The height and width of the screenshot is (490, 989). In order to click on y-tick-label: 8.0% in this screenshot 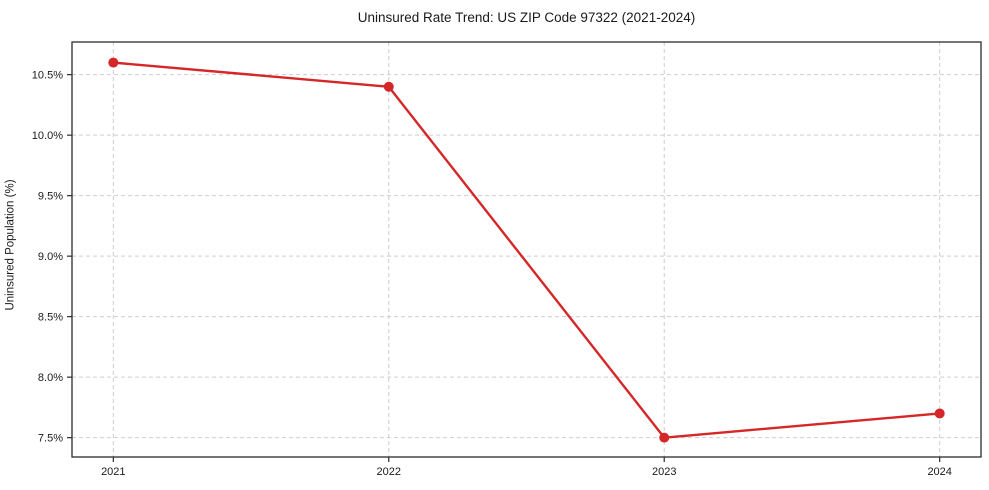, I will do `click(50, 378)`.